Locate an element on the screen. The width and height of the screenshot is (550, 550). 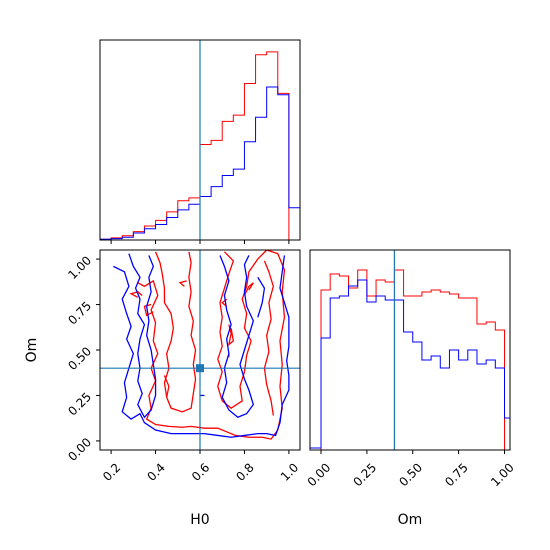
h0-tick-label-0: 0.2 is located at coordinates (111, 471).